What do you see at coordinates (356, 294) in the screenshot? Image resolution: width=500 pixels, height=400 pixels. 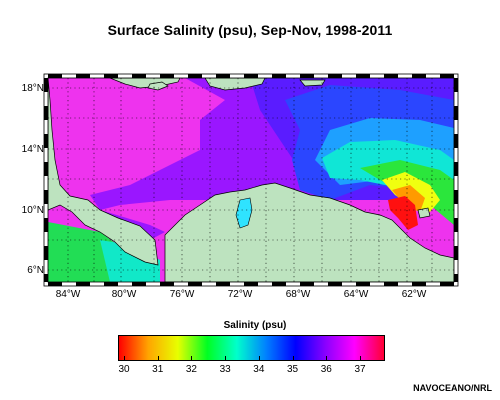 I see `lon-label-64w: 64°W` at bounding box center [356, 294].